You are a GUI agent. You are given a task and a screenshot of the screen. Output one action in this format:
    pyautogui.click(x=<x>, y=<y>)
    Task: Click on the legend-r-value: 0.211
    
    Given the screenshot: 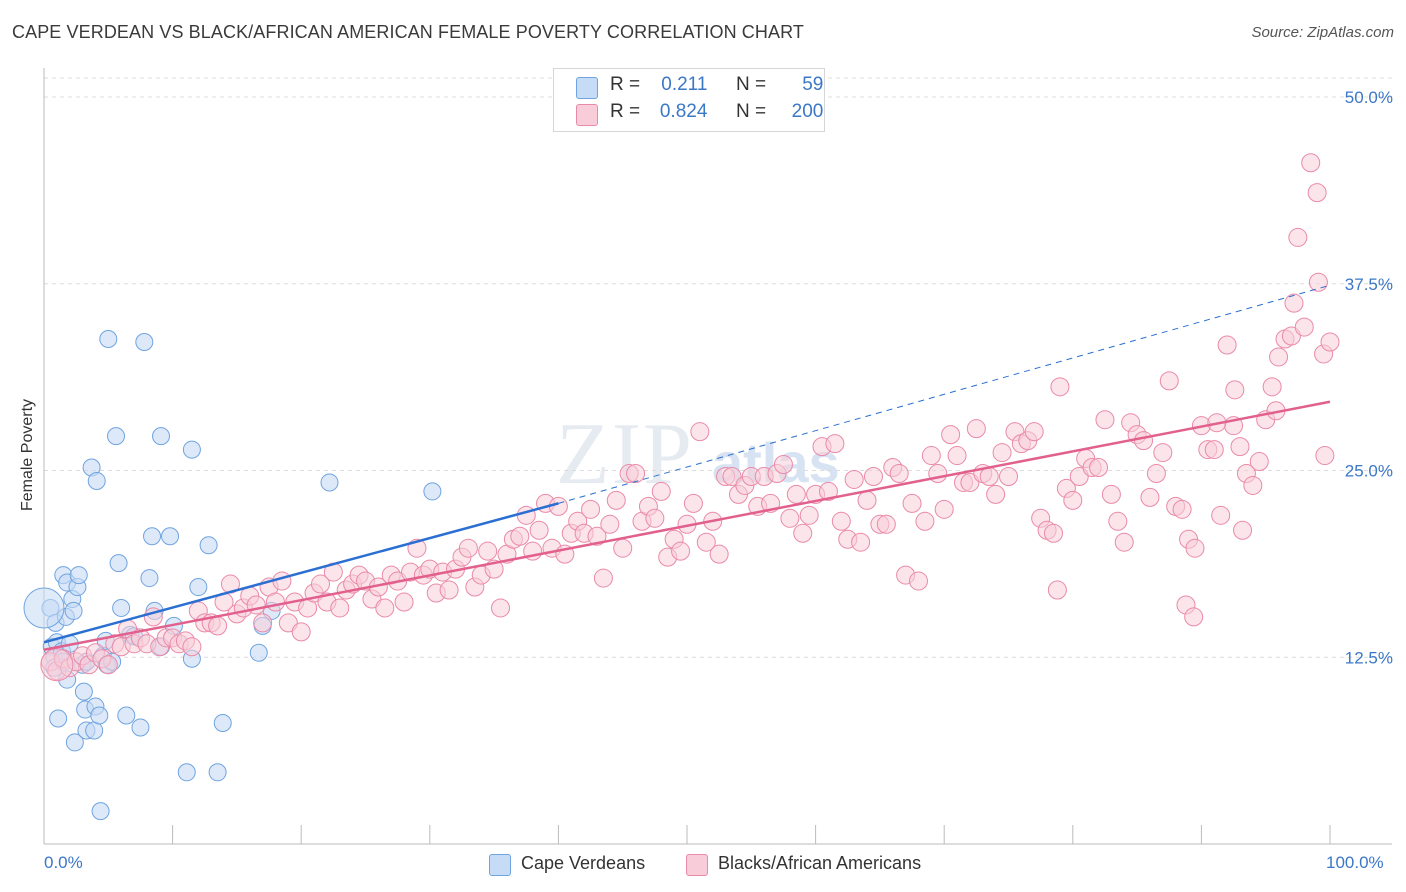 What is the action you would take?
    pyautogui.click(x=684, y=84)
    